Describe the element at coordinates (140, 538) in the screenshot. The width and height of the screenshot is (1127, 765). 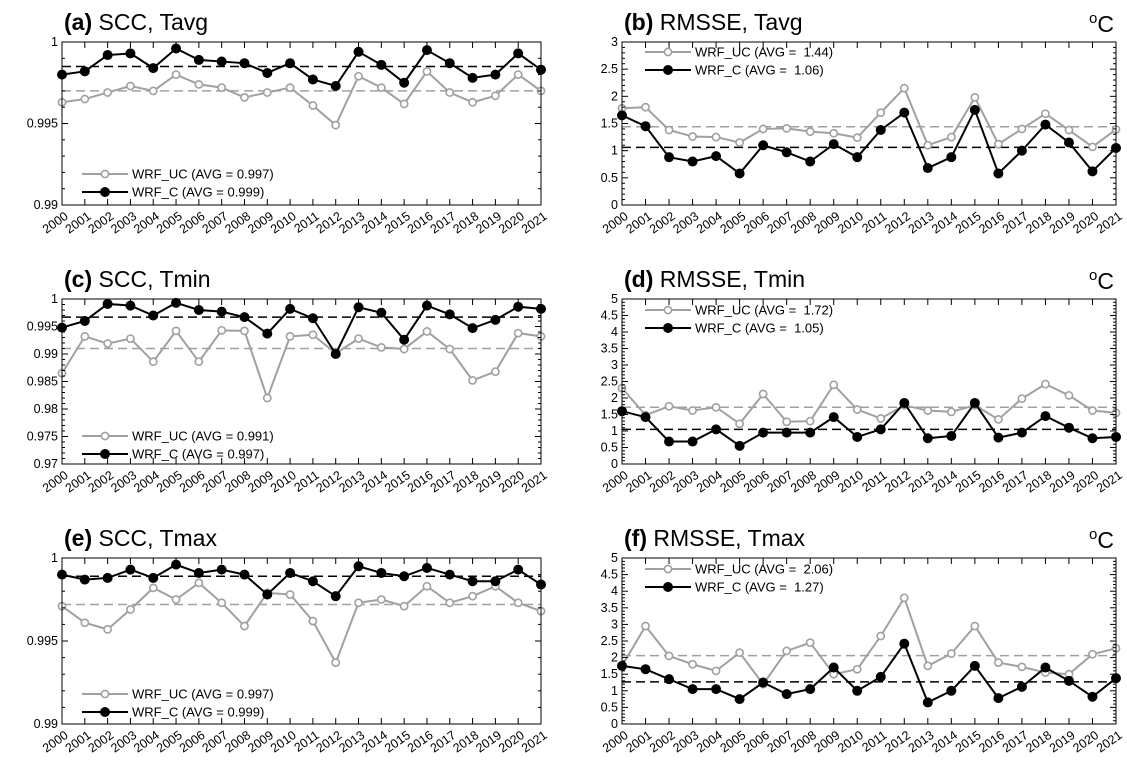
I see `chart-title: (e) SCC, Tmax` at that location.